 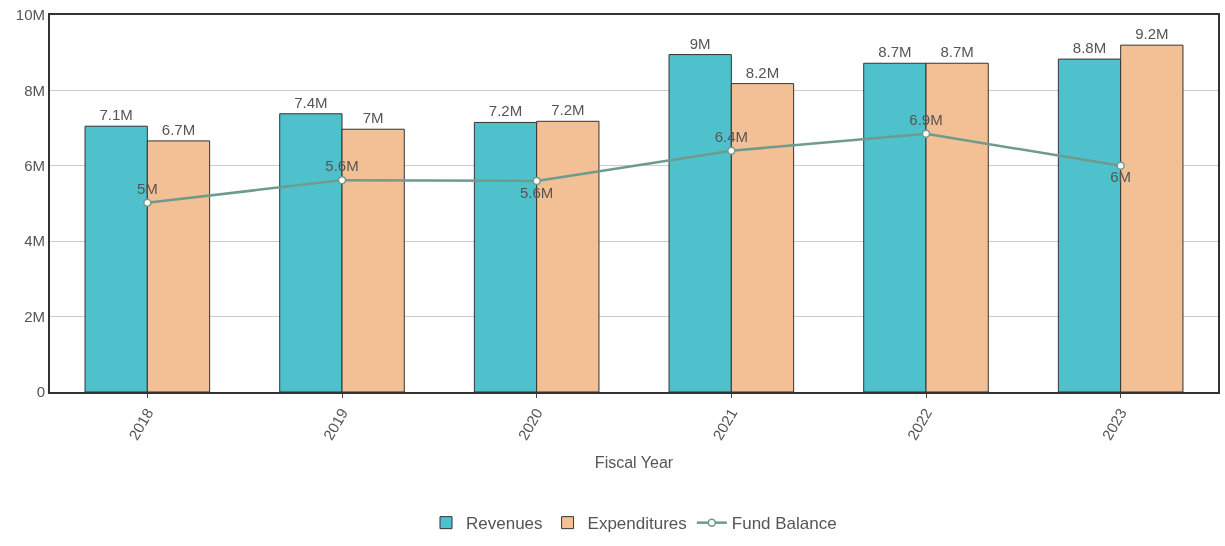 What do you see at coordinates (40, 392) in the screenshot?
I see `y-tick-label: 0` at bounding box center [40, 392].